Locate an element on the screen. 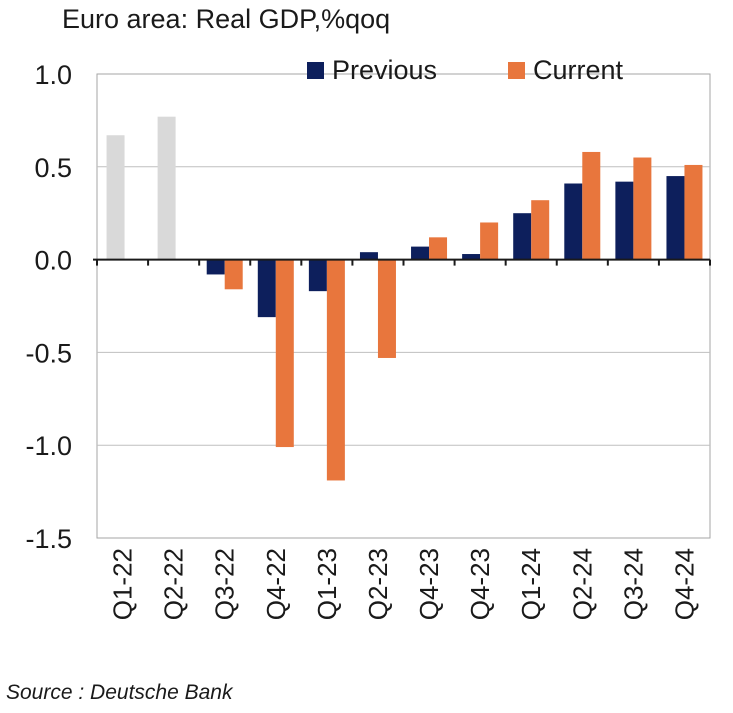  x-tick-label: Q3-22 is located at coordinates (225, 584).